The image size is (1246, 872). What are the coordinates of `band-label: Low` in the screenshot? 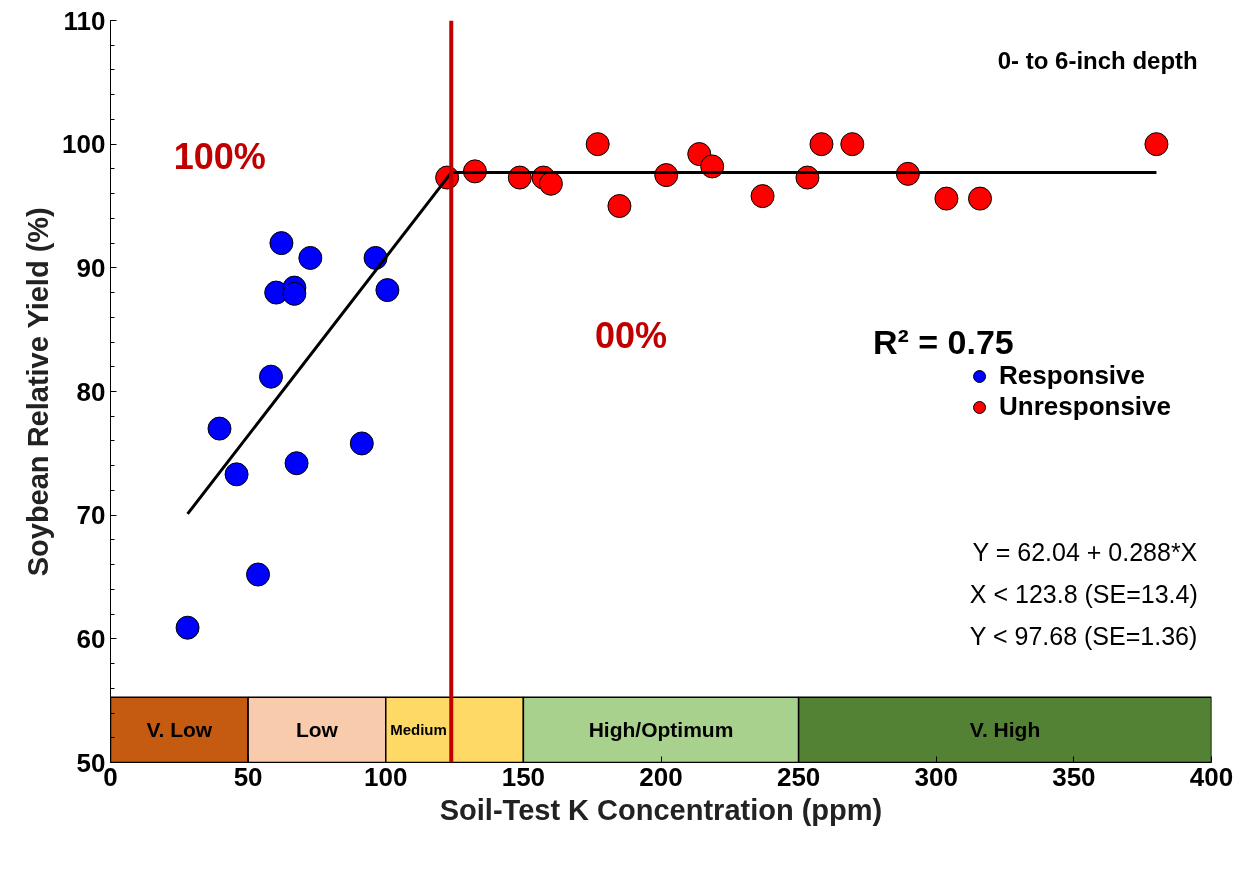 It's located at (317, 730).